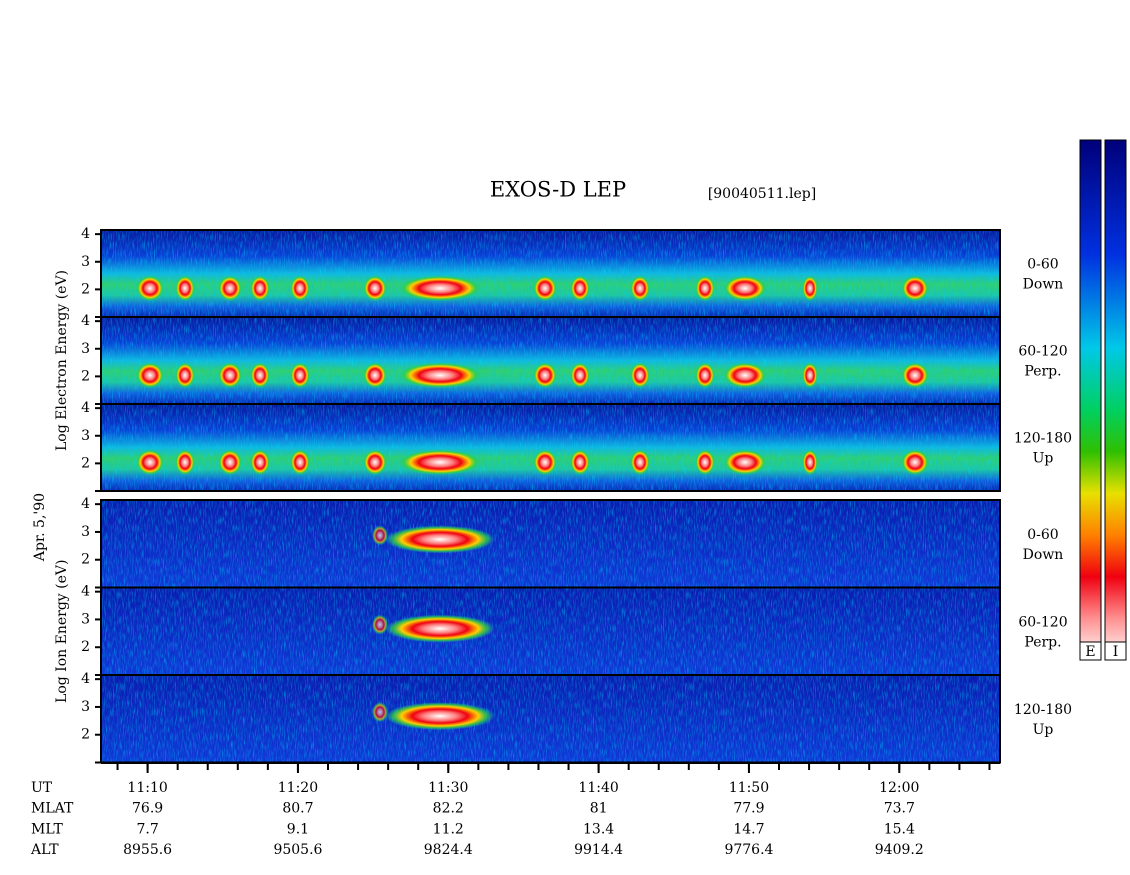 The height and width of the screenshot is (875, 1130). Describe the element at coordinates (448, 788) in the screenshot. I see `x-tick-label: 11:30` at that location.